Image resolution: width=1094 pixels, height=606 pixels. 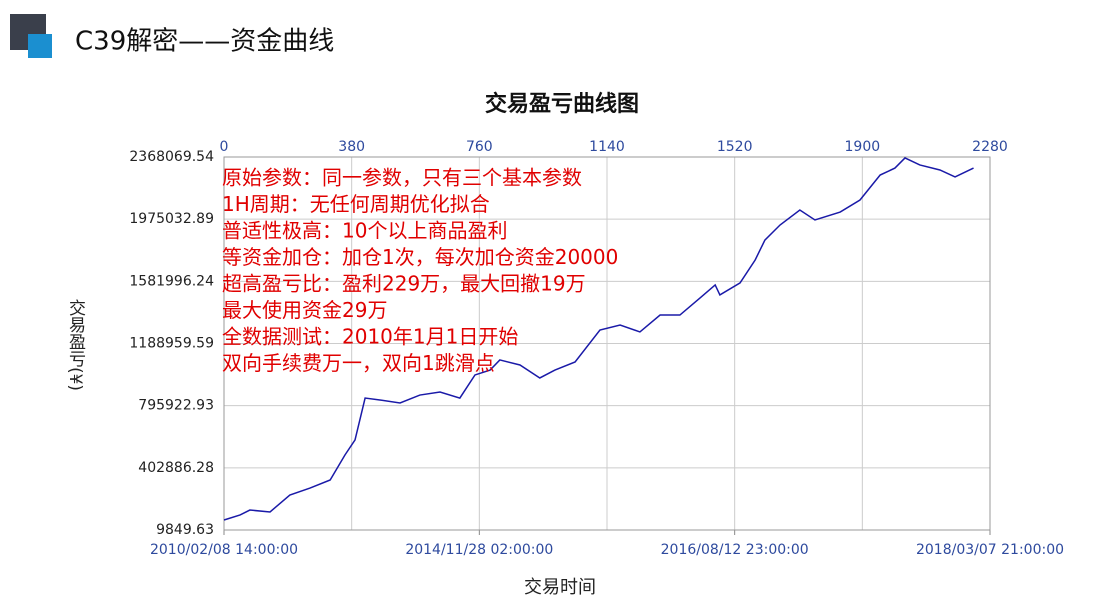 I want to click on x-tick-label: 1140, so click(x=607, y=147).